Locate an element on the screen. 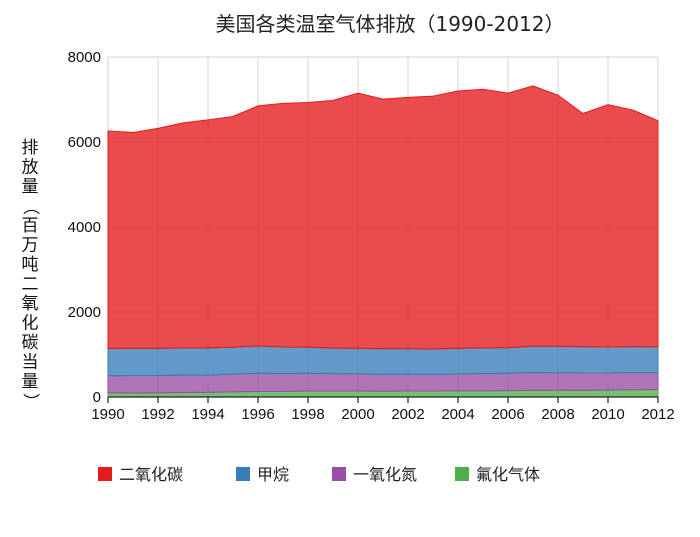  x-tick-label: 1996 is located at coordinates (257, 414).